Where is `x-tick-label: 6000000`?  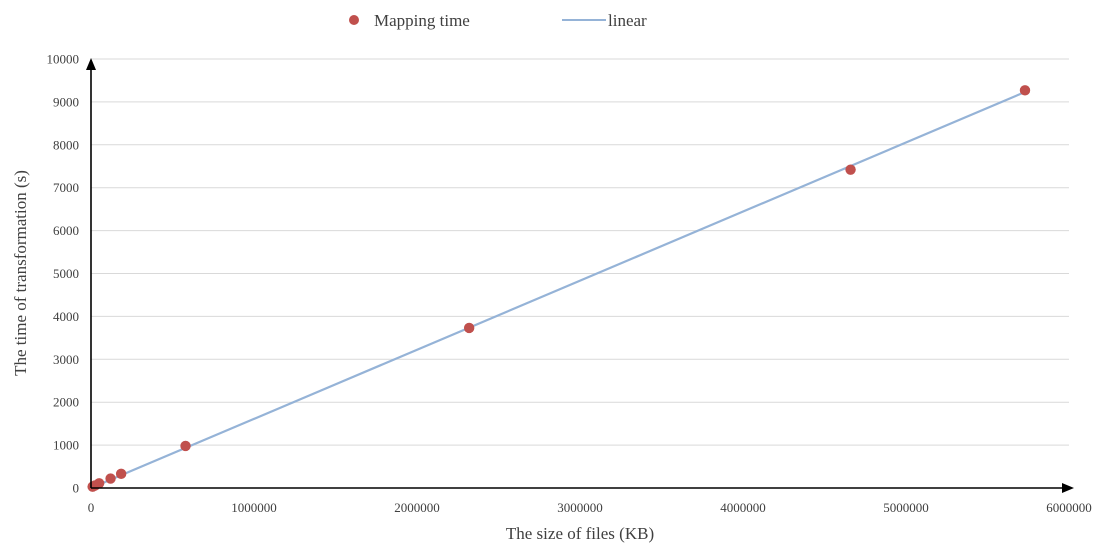
x-tick-label: 6000000 is located at coordinates (1069, 507).